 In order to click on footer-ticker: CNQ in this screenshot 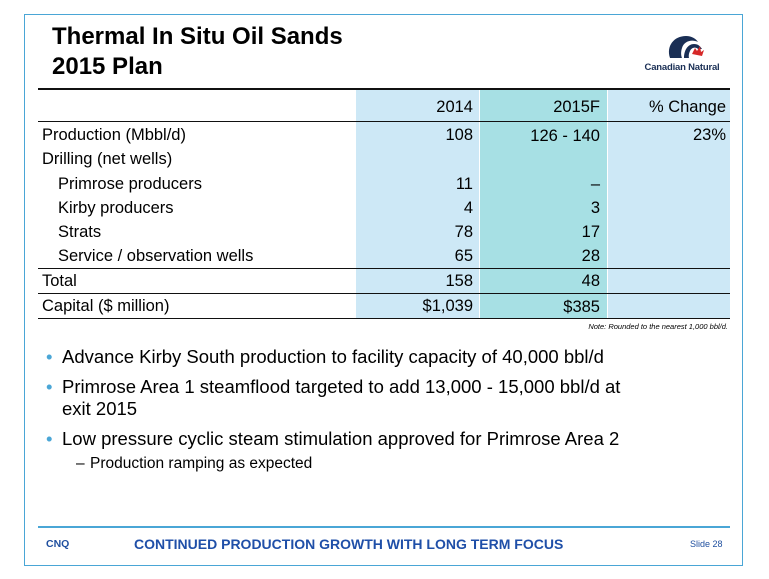, I will do `click(58, 544)`.